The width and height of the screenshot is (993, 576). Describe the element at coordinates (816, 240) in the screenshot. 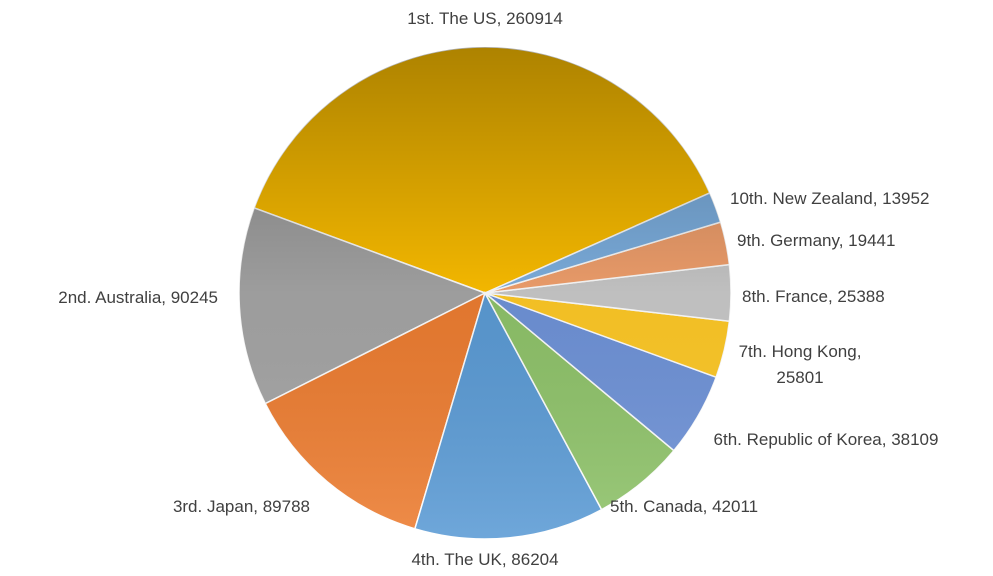

I see `data-label: 9th. Germany, 19441` at that location.